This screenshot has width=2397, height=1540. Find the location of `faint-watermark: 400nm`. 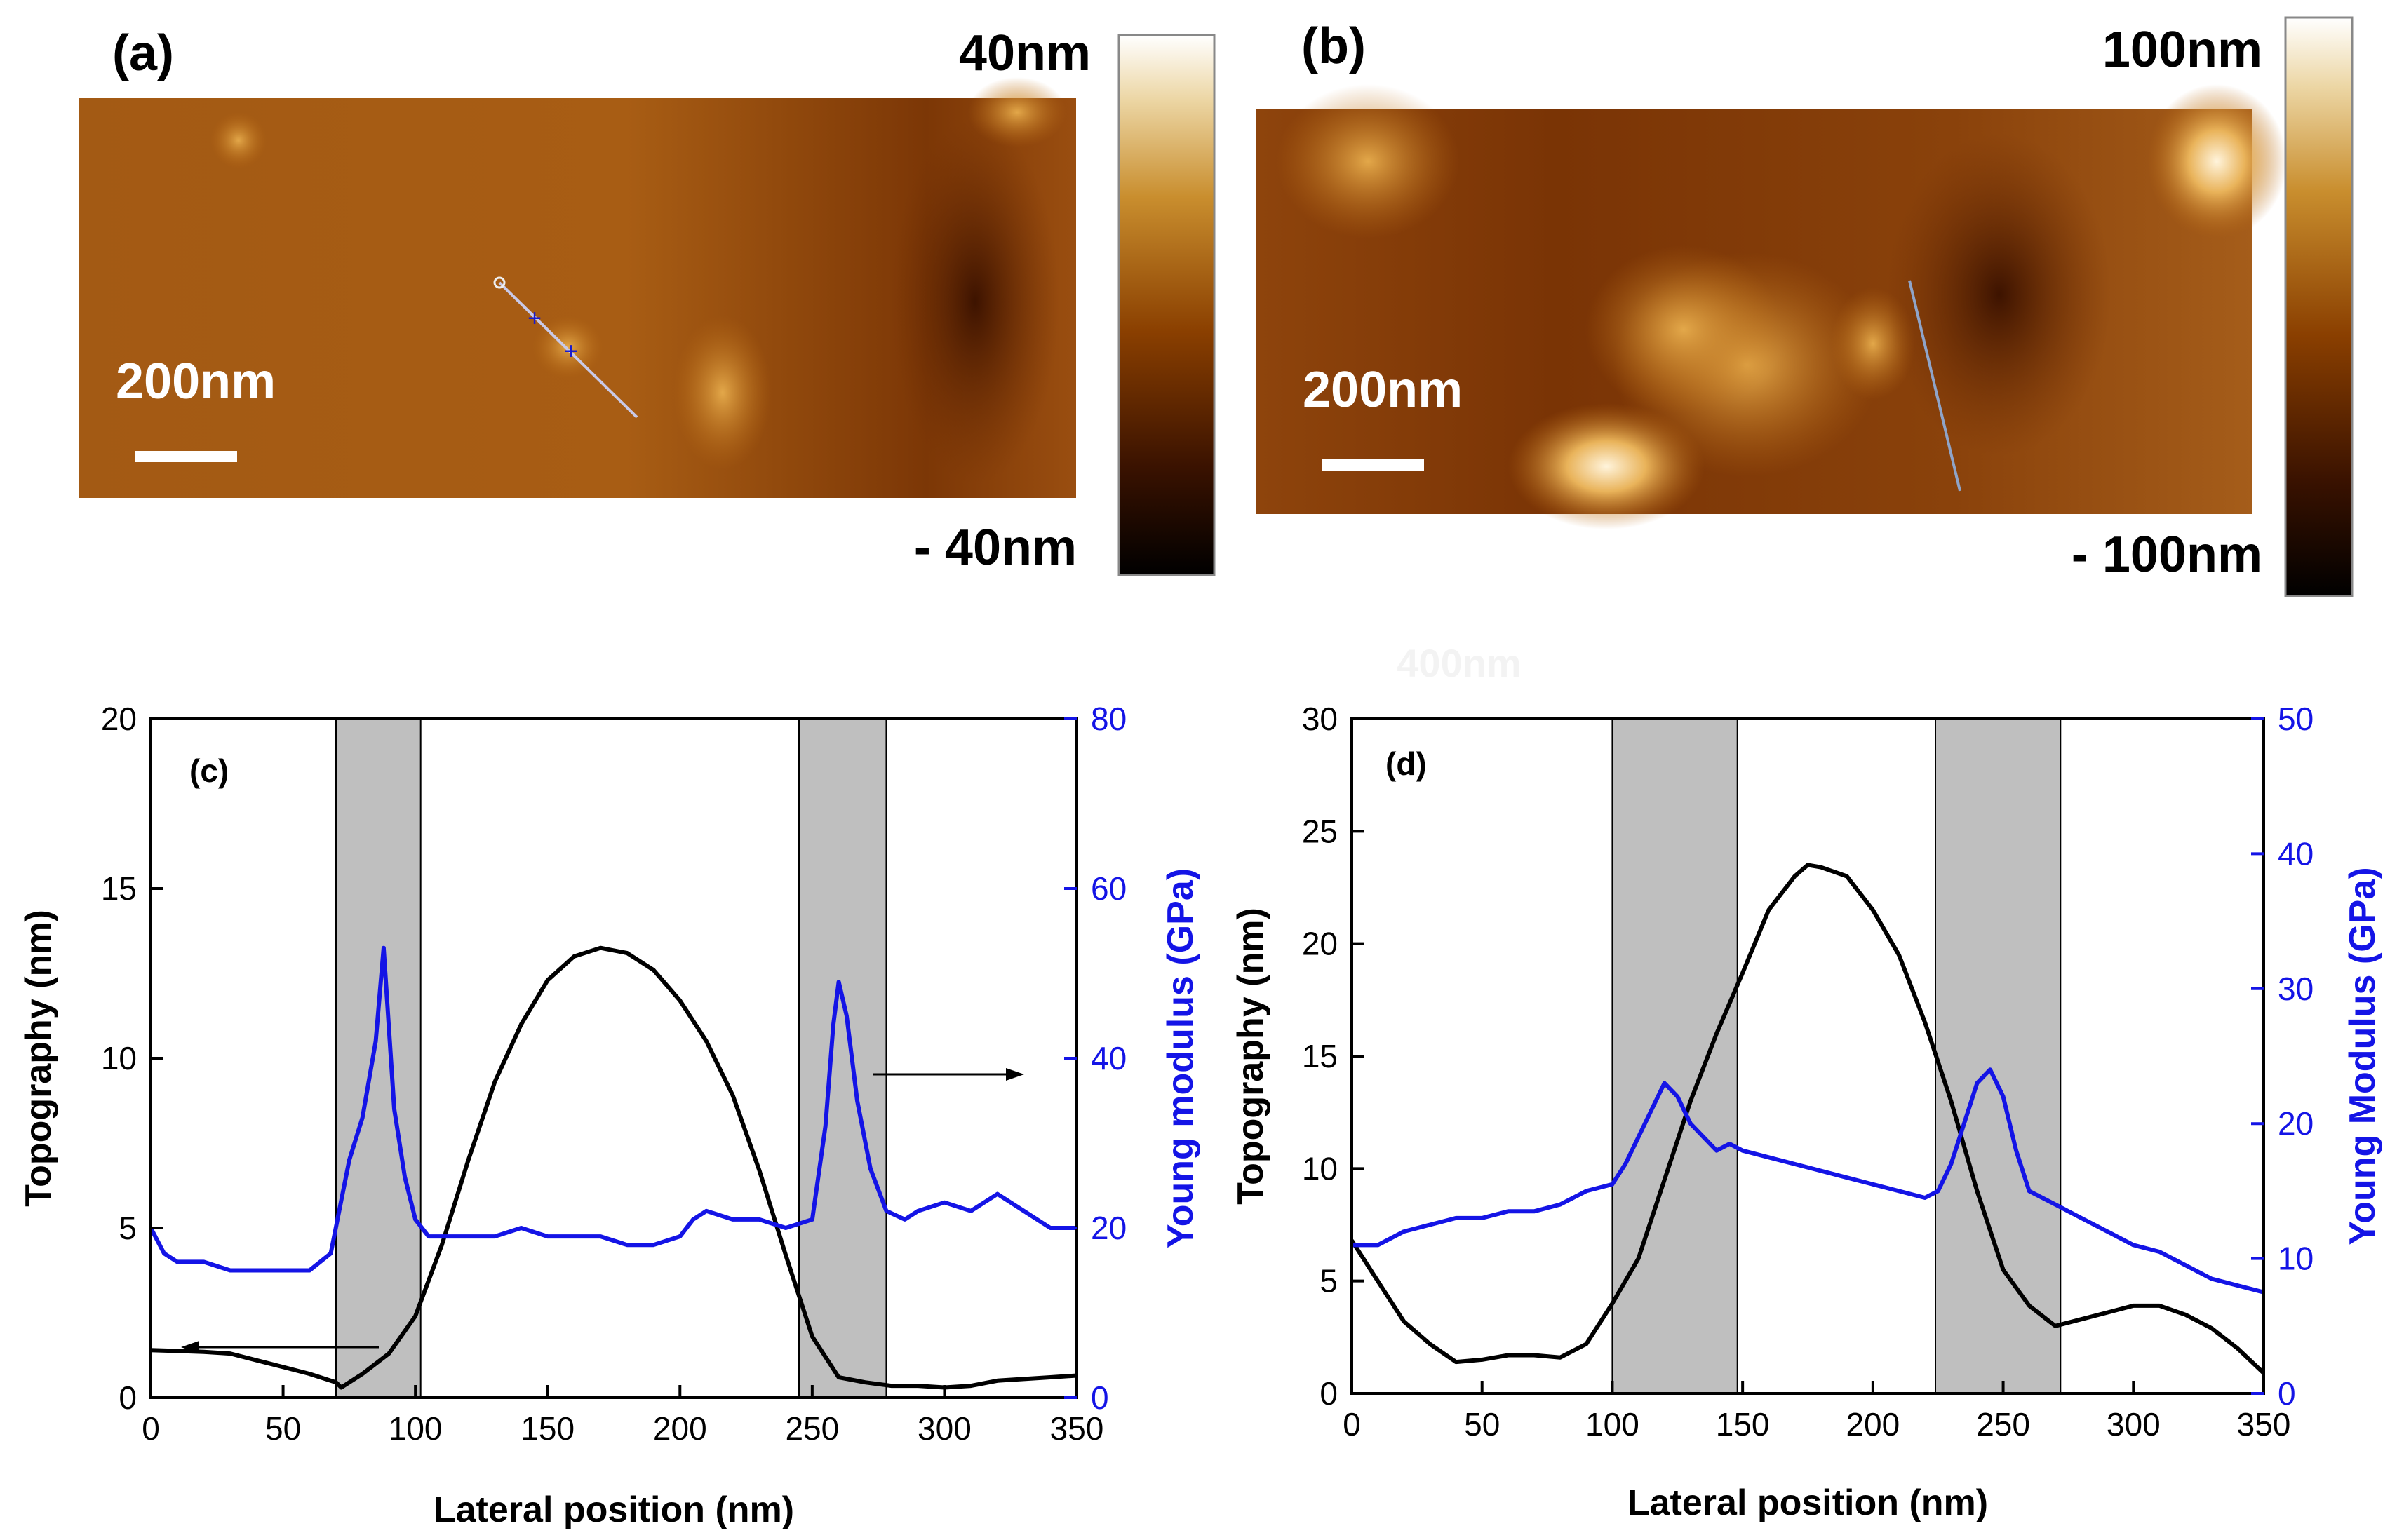

faint-watermark: 400nm is located at coordinates (1459, 663).